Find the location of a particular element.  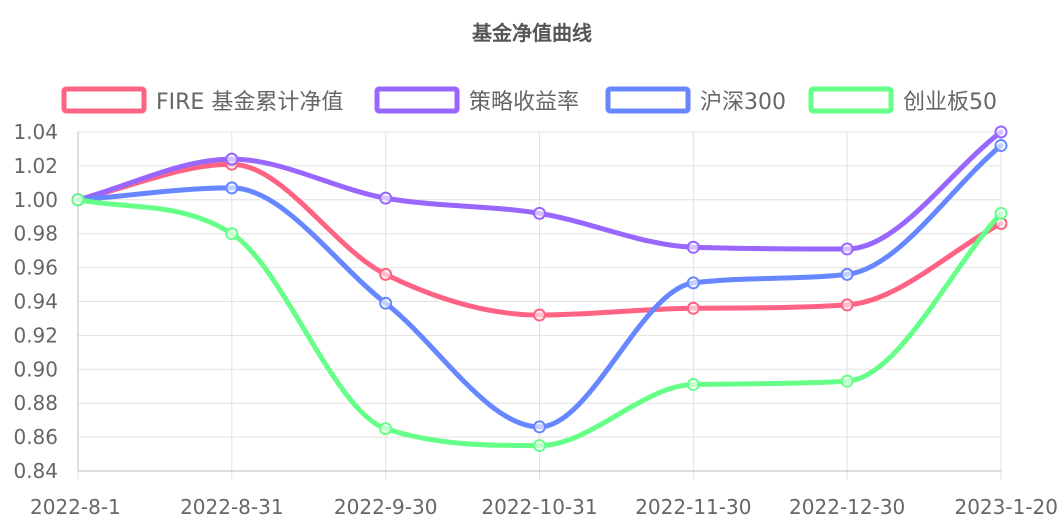

legend-item-0: FIRE 基金累计净值 is located at coordinates (202, 100).